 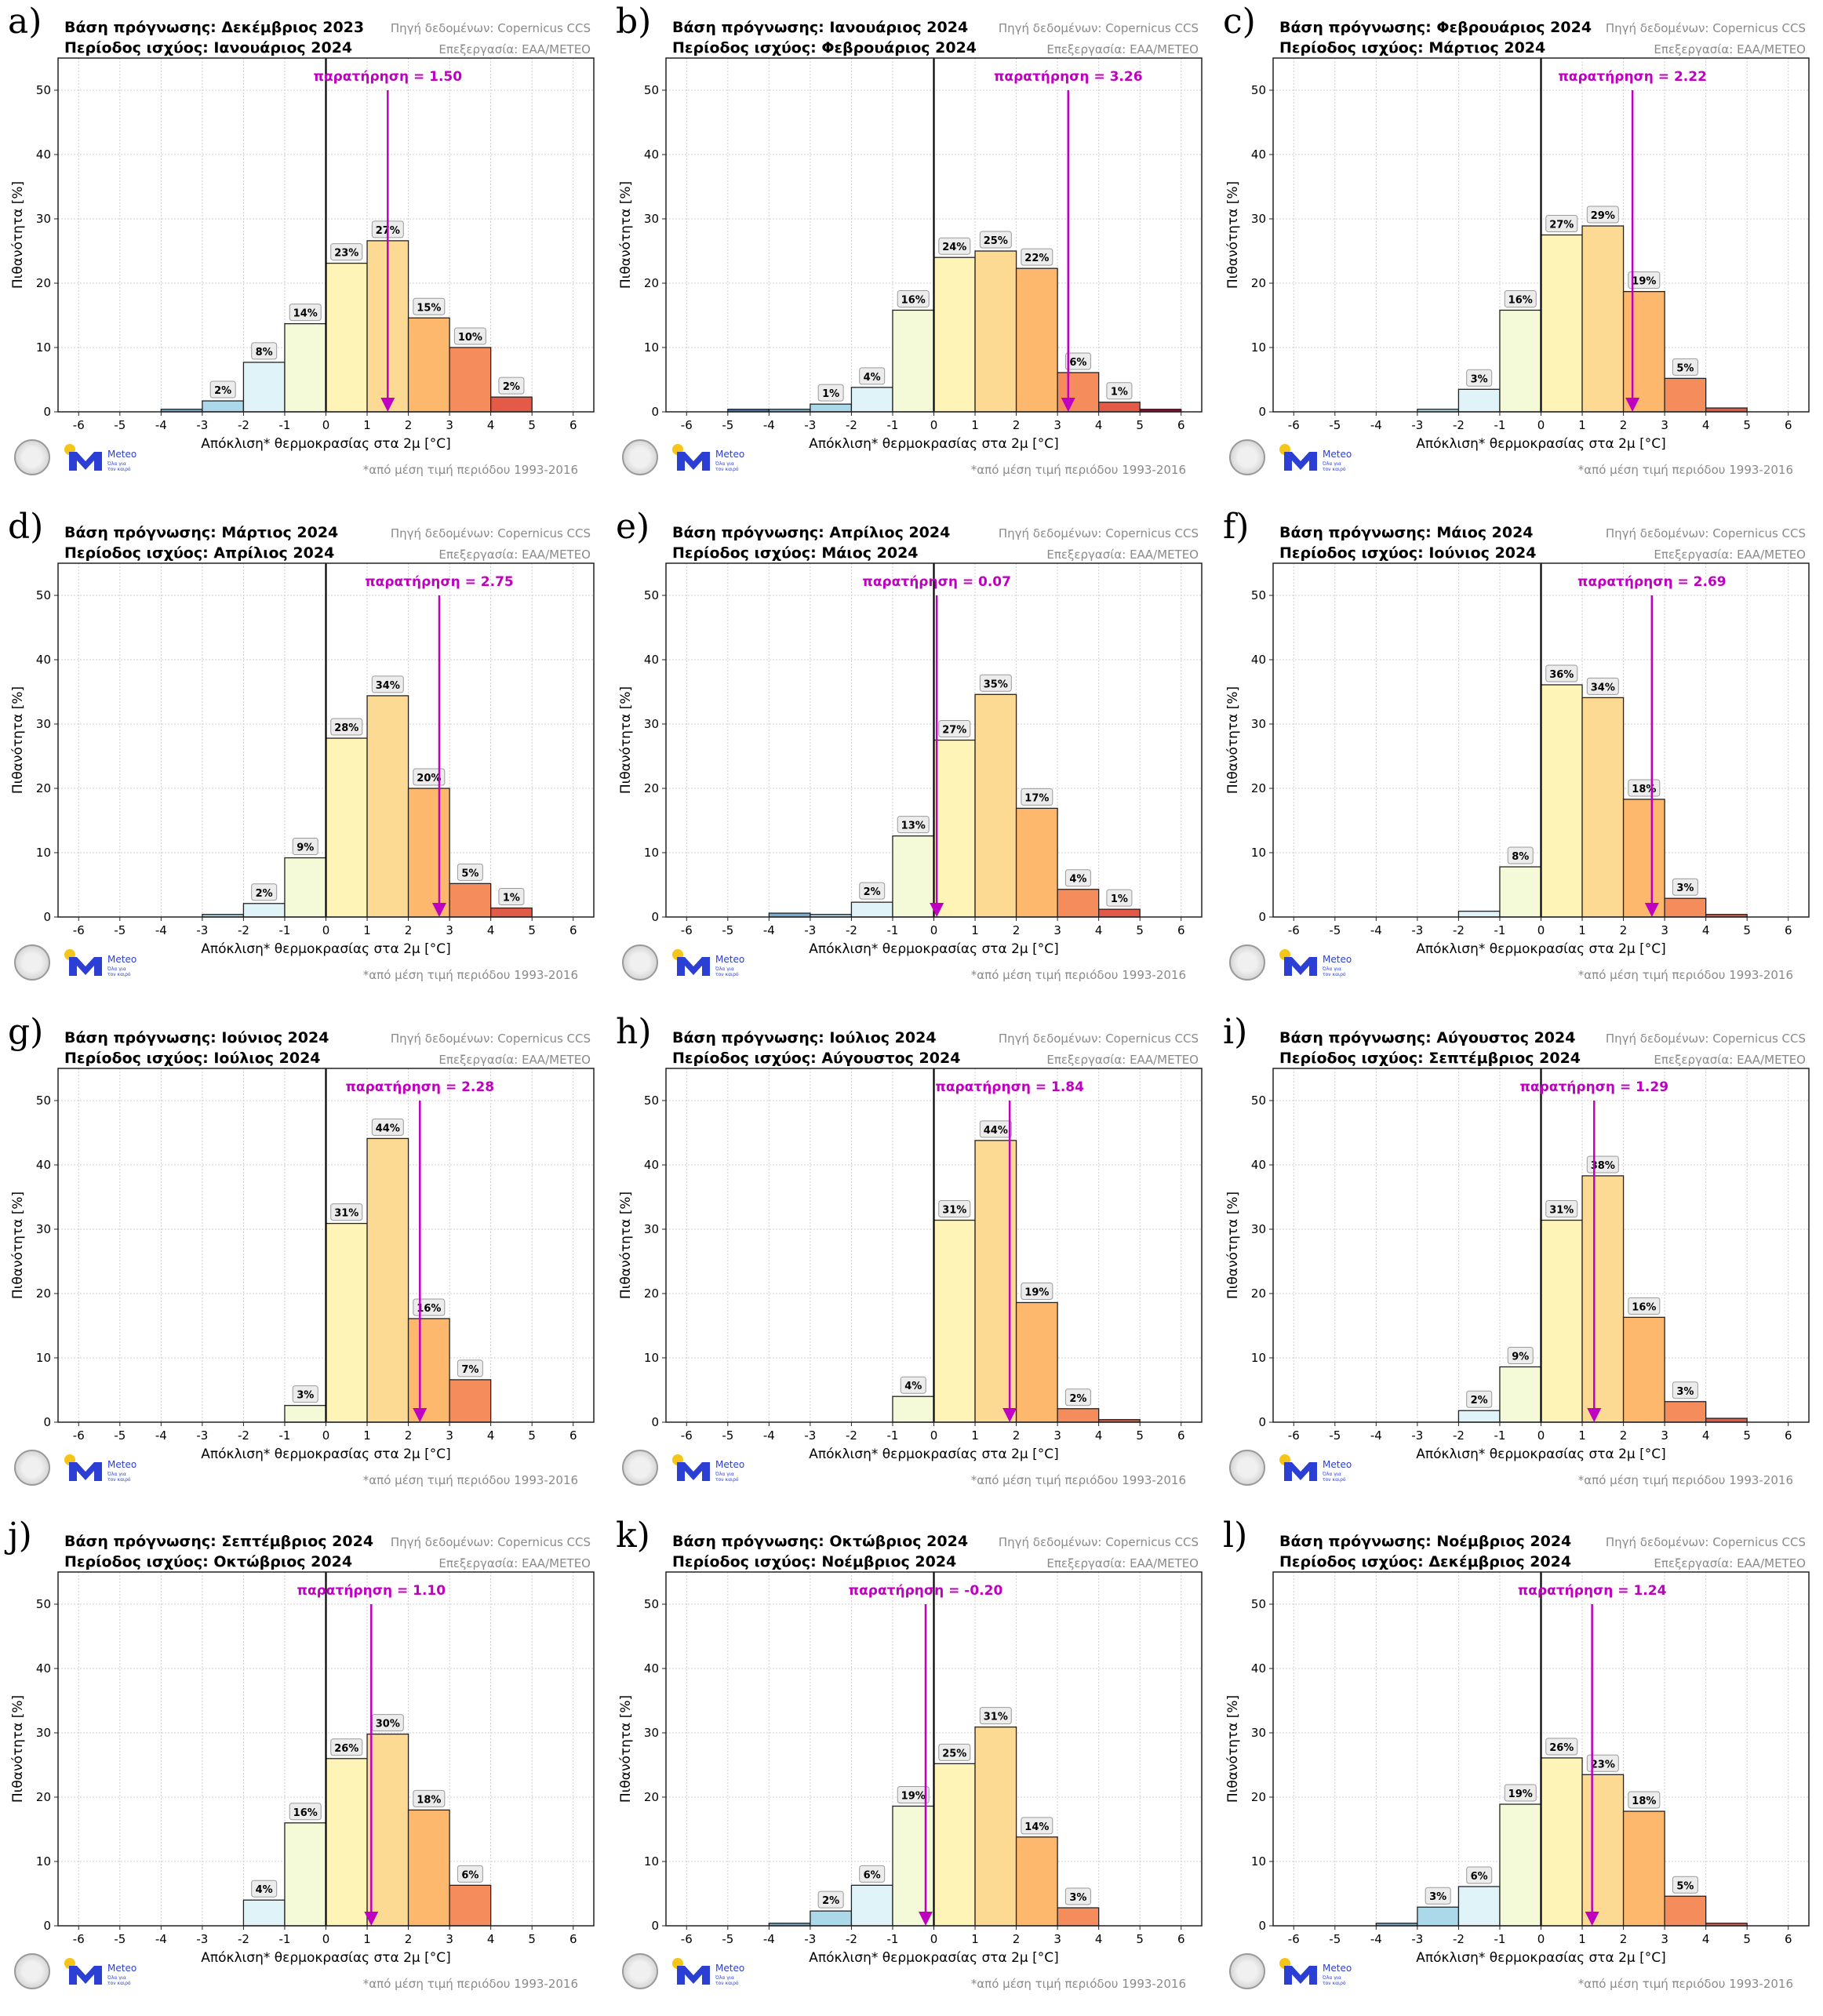 What do you see at coordinates (387, 1260) in the screenshot?
I see `bar-value-labels: 3% 31% 44% 16% 7%` at bounding box center [387, 1260].